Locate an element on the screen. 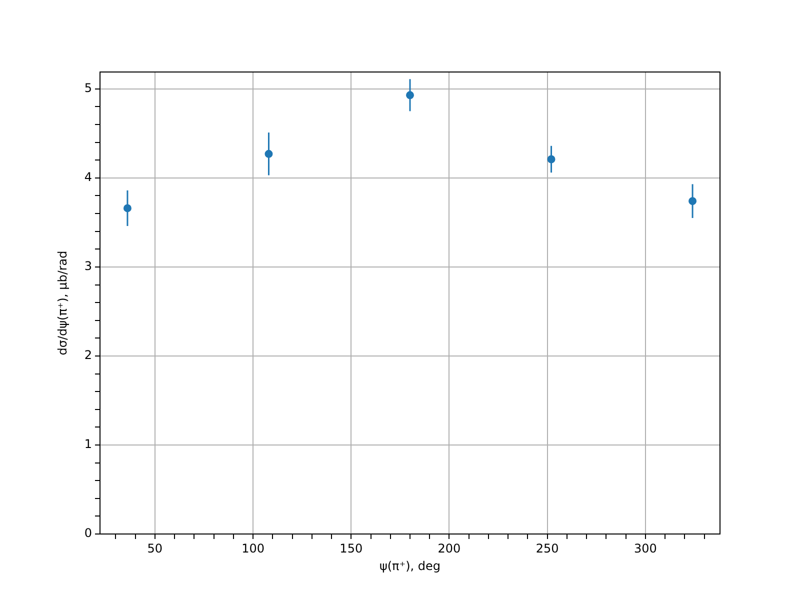 The height and width of the screenshot is (600, 800). x-tick-label: 50 is located at coordinates (155, 548).